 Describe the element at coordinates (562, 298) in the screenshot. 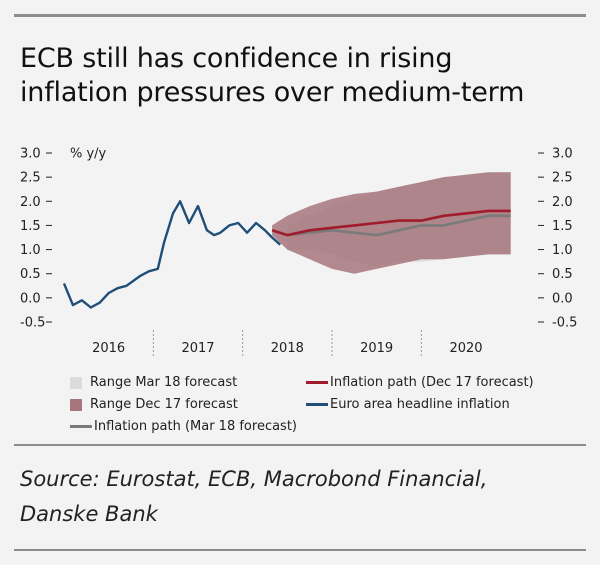

I see `y-tick-label-right: 0.0` at that location.